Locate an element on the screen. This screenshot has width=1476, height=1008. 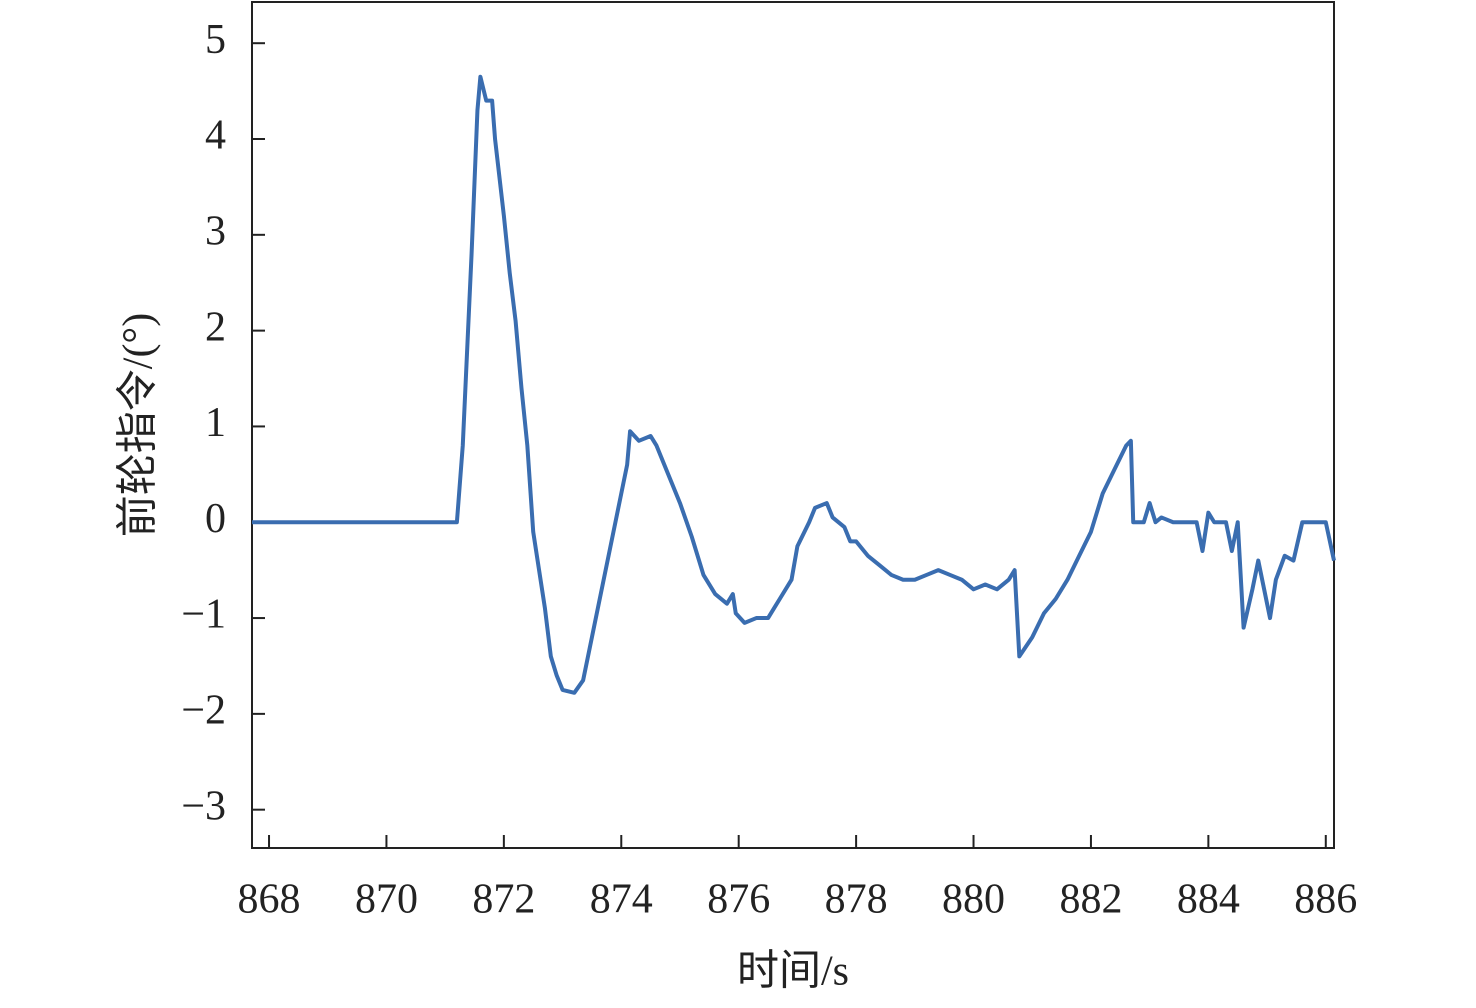
x-tick-label: 878 is located at coordinates (856, 900).